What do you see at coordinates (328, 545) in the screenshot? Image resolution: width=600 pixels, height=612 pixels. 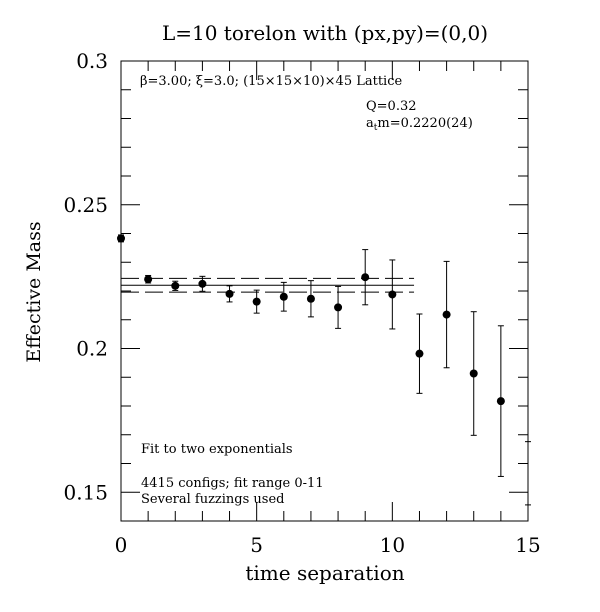 I see `x-tick-labels: 0 5 10 15` at bounding box center [328, 545].